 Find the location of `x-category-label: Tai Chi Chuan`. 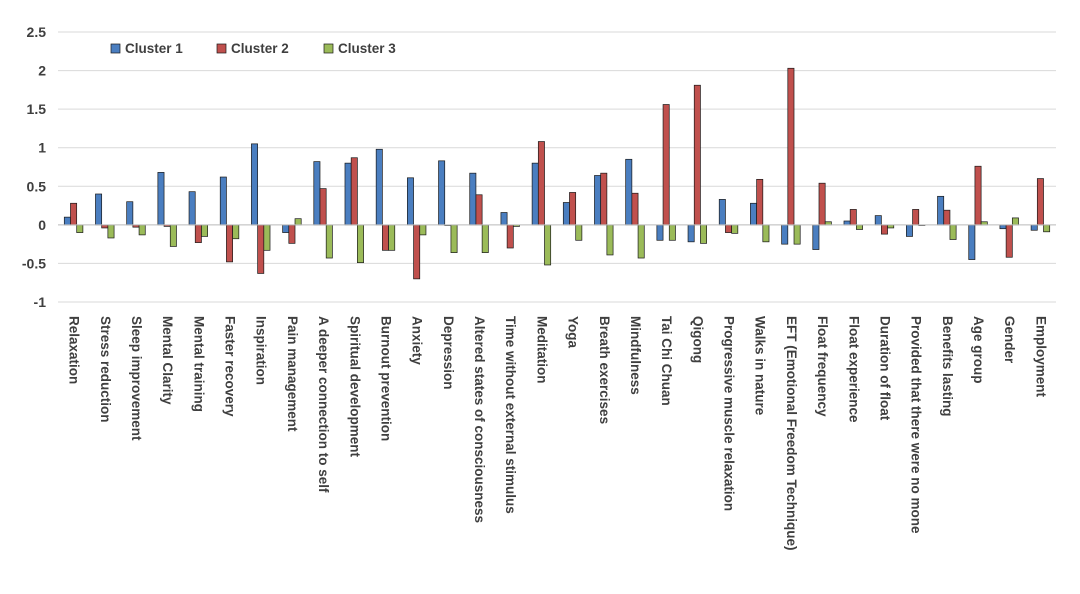

x-category-label: Tai Chi Chuan is located at coordinates (666, 361).